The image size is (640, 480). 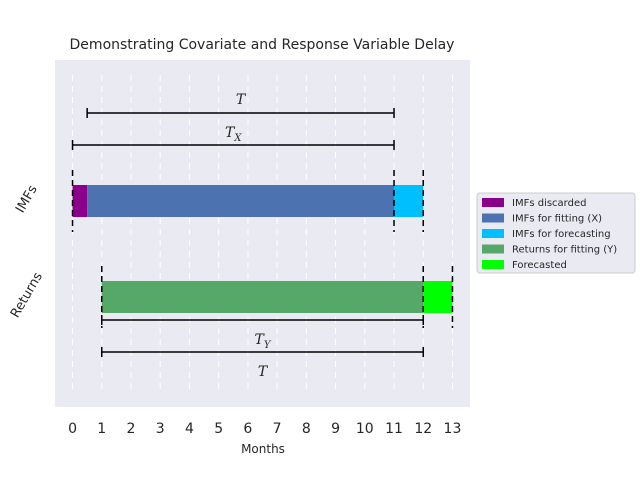 What do you see at coordinates (335, 429) in the screenshot?
I see `x-tick-label: 9` at bounding box center [335, 429].